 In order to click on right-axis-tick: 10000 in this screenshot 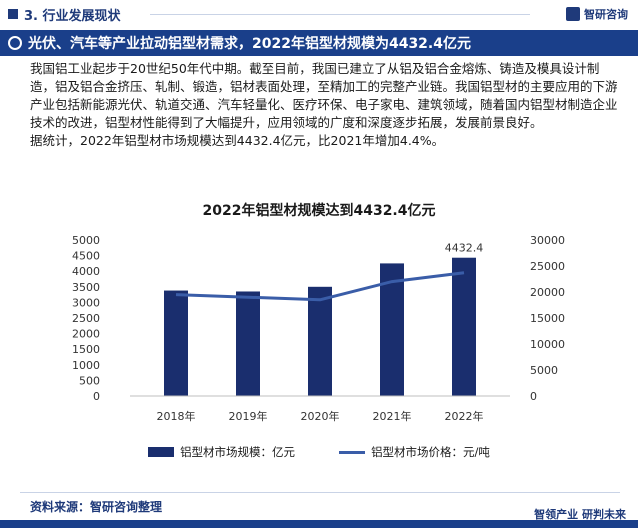, I will do `click(547, 344)`.